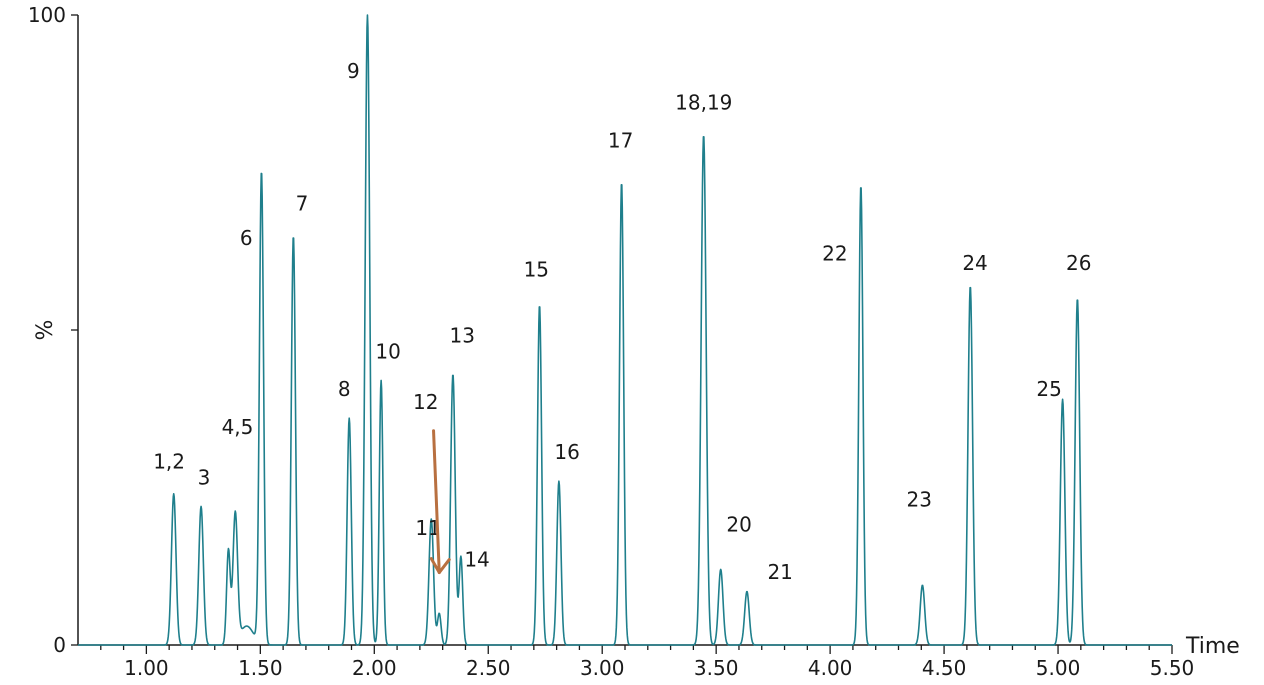 The width and height of the screenshot is (1264, 685). What do you see at coordinates (260, 668) in the screenshot?
I see `x-tick-label-1.50: 1.50` at bounding box center [260, 668].